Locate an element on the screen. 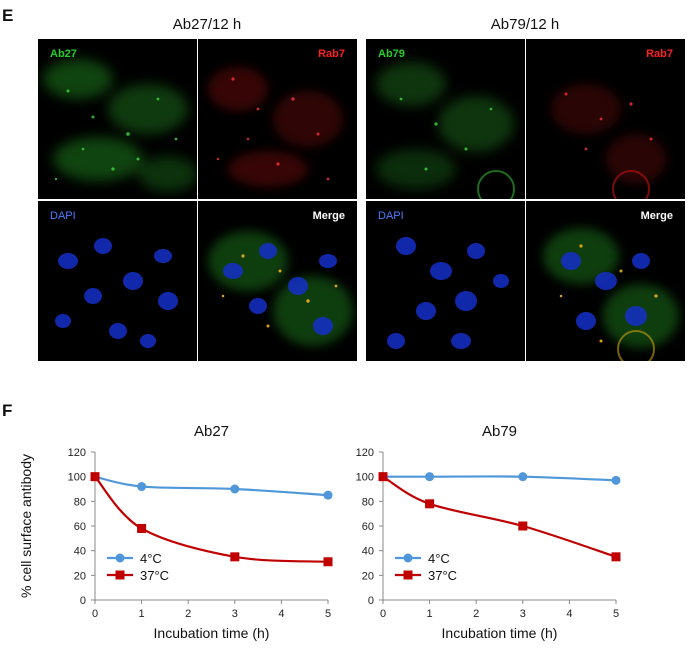 The image size is (690, 648). micrograph-ab27-red: Rab7 is located at coordinates (277, 119).